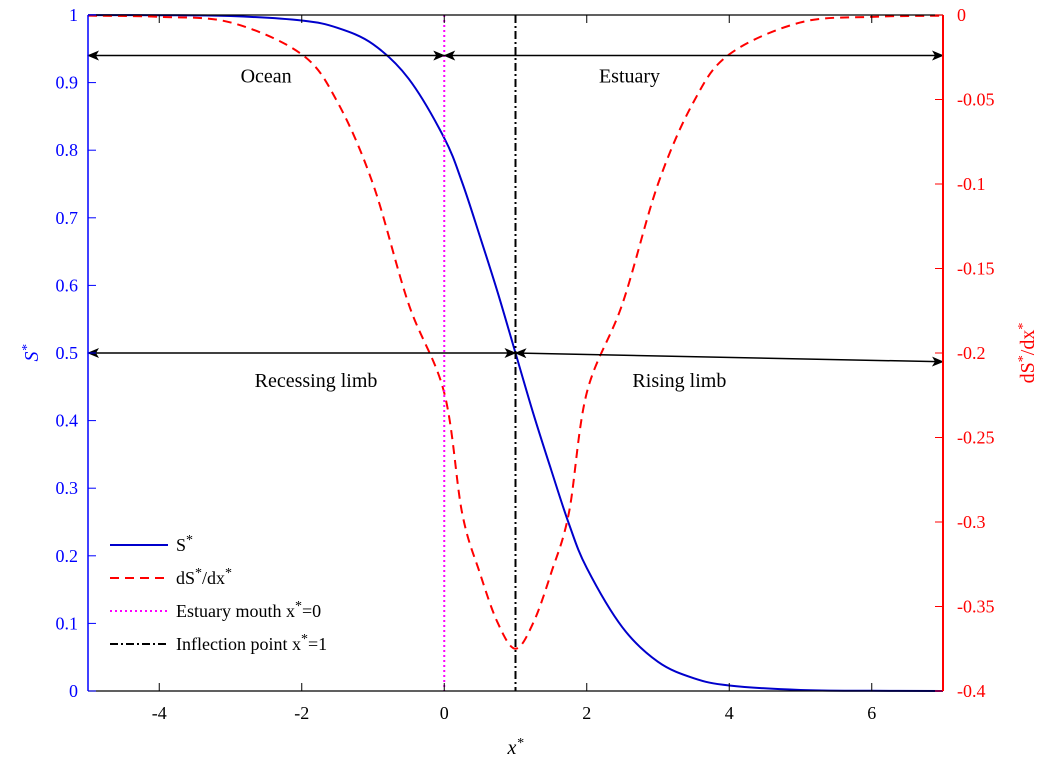  I want to click on legend-label: dS*/dx*, so click(204, 577).